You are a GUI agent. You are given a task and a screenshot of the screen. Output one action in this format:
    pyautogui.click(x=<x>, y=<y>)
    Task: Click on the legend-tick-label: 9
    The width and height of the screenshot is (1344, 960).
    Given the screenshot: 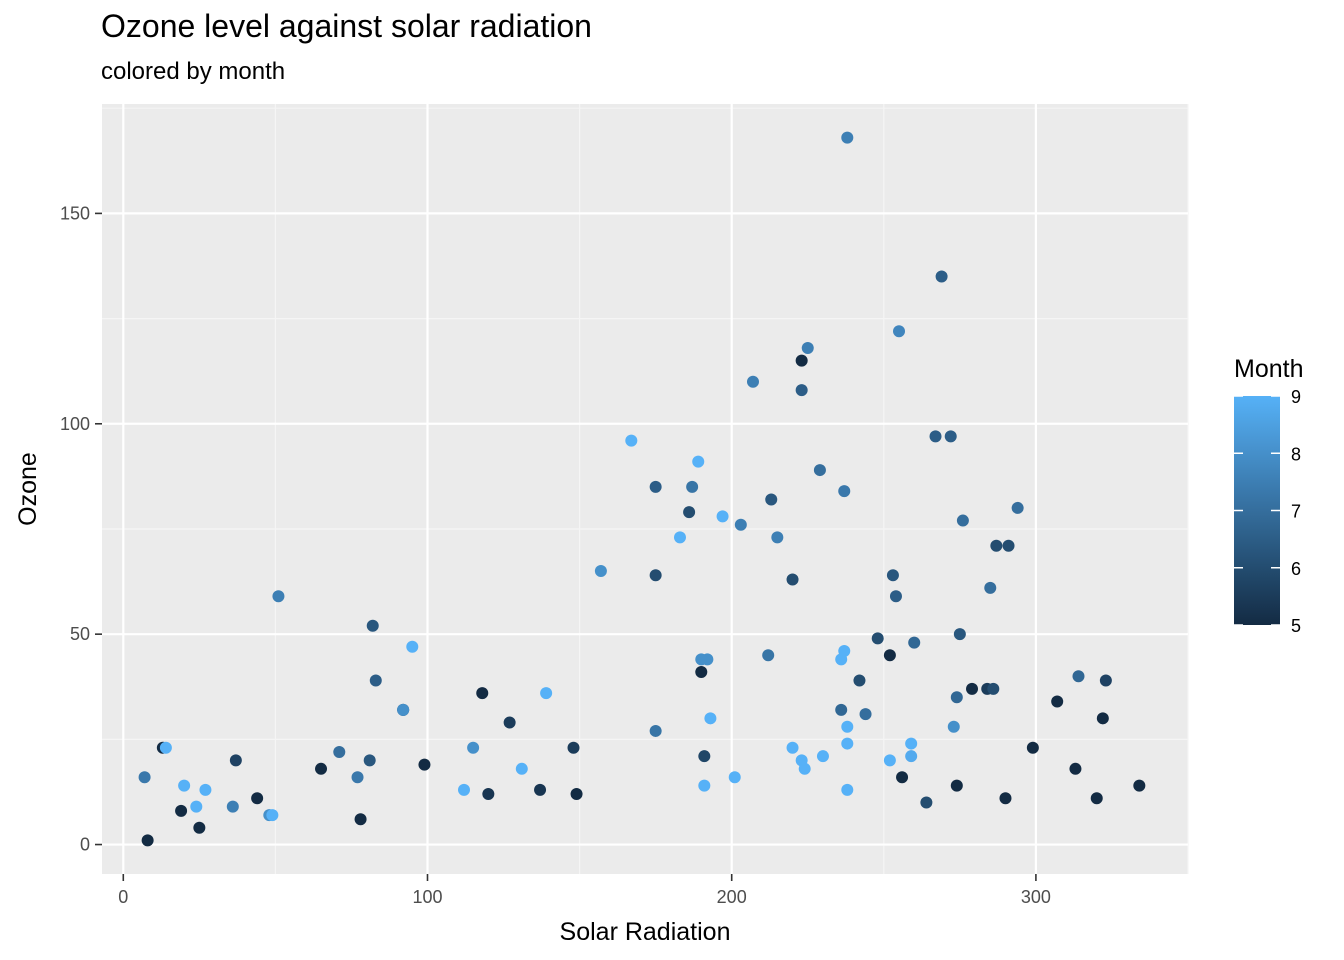 What is the action you would take?
    pyautogui.click(x=1296, y=397)
    